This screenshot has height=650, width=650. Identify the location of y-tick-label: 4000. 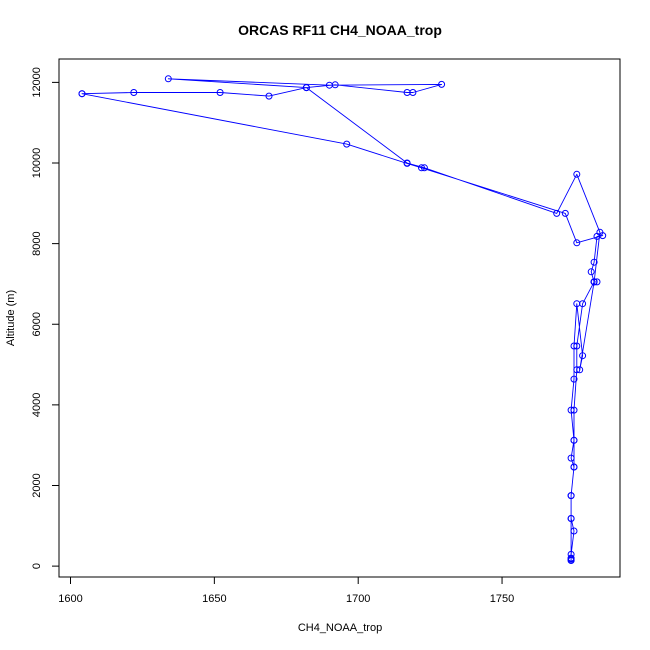
(37, 405).